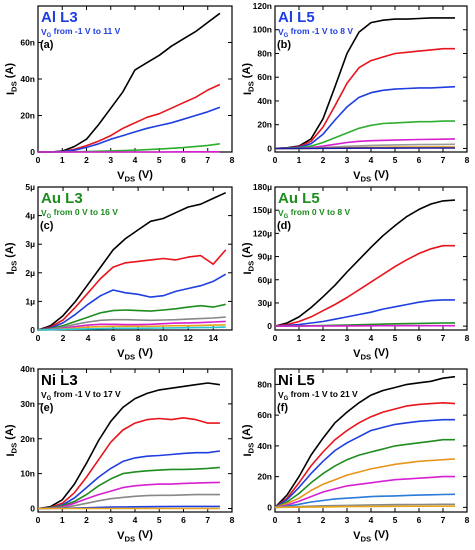 The width and height of the screenshot is (475, 550). Describe the element at coordinates (47, 45) in the screenshot. I see `panel-label: (a)` at that location.